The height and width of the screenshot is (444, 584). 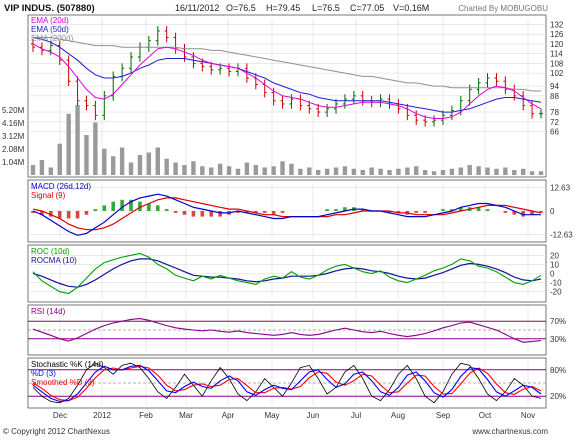 I want to click on legend-signal: Signal (9), so click(x=48, y=195).